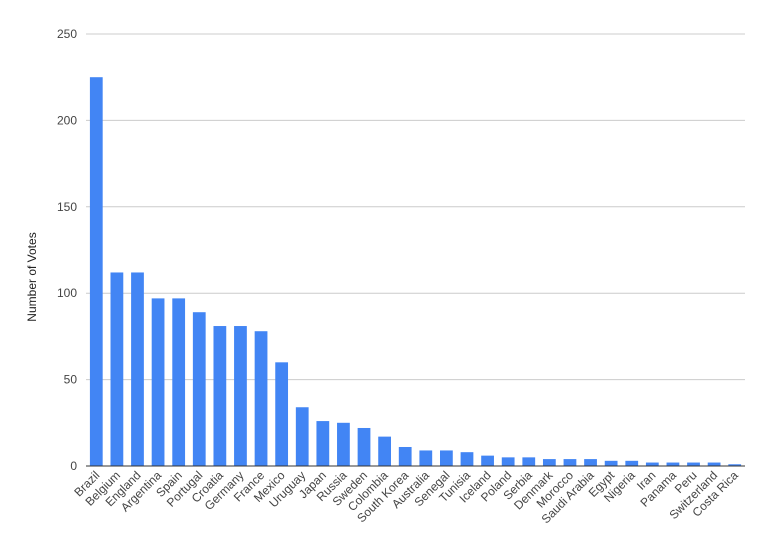  I want to click on bar-iceland, so click(487, 460).